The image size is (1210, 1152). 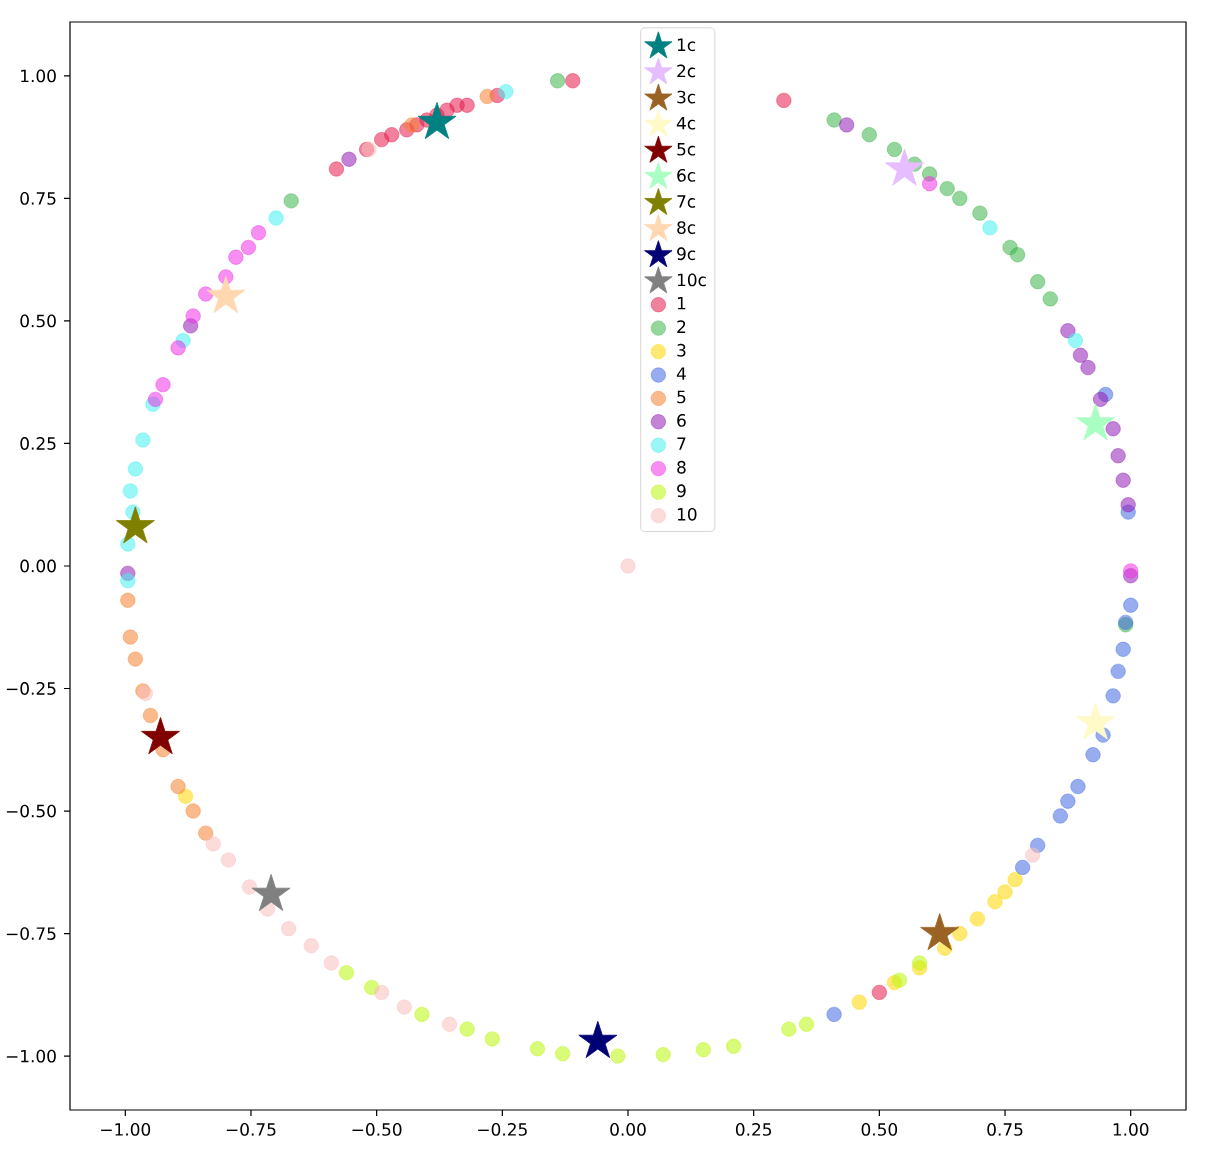 I want to click on x-tick-label: −0.75, so click(x=251, y=1129).